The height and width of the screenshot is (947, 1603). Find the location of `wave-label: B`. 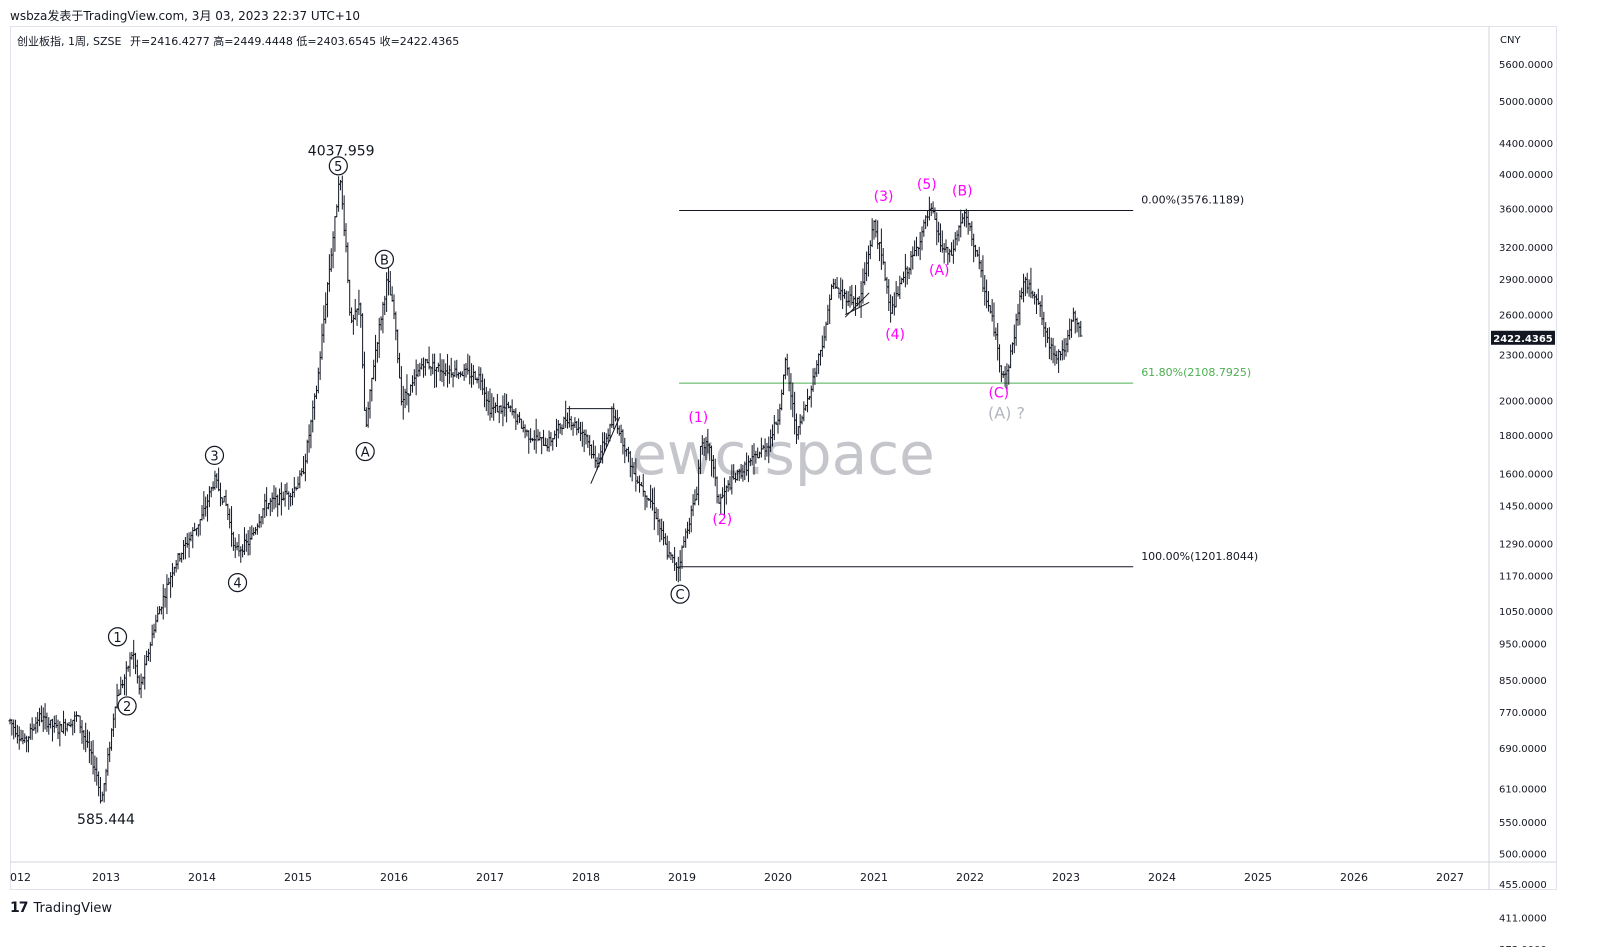

wave-label: B is located at coordinates (384, 260).